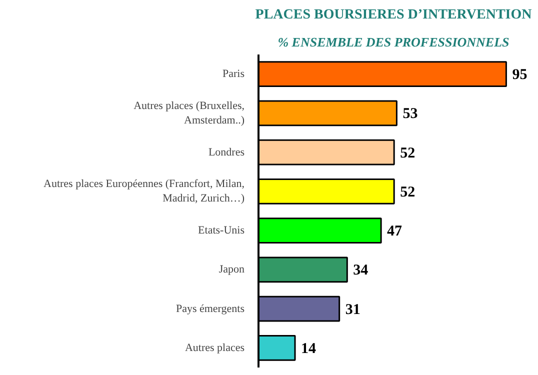 This screenshot has height=375, width=538. What do you see at coordinates (233, 74) in the screenshot?
I see `y-tick-label: Paris` at bounding box center [233, 74].